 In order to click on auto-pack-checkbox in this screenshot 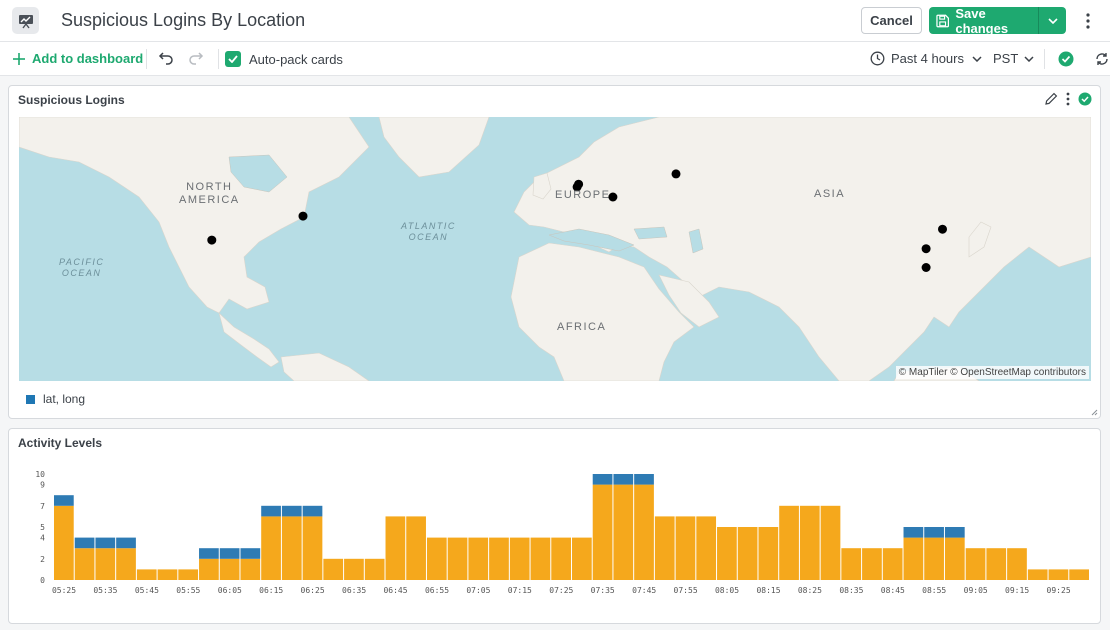, I will do `click(233, 59)`.